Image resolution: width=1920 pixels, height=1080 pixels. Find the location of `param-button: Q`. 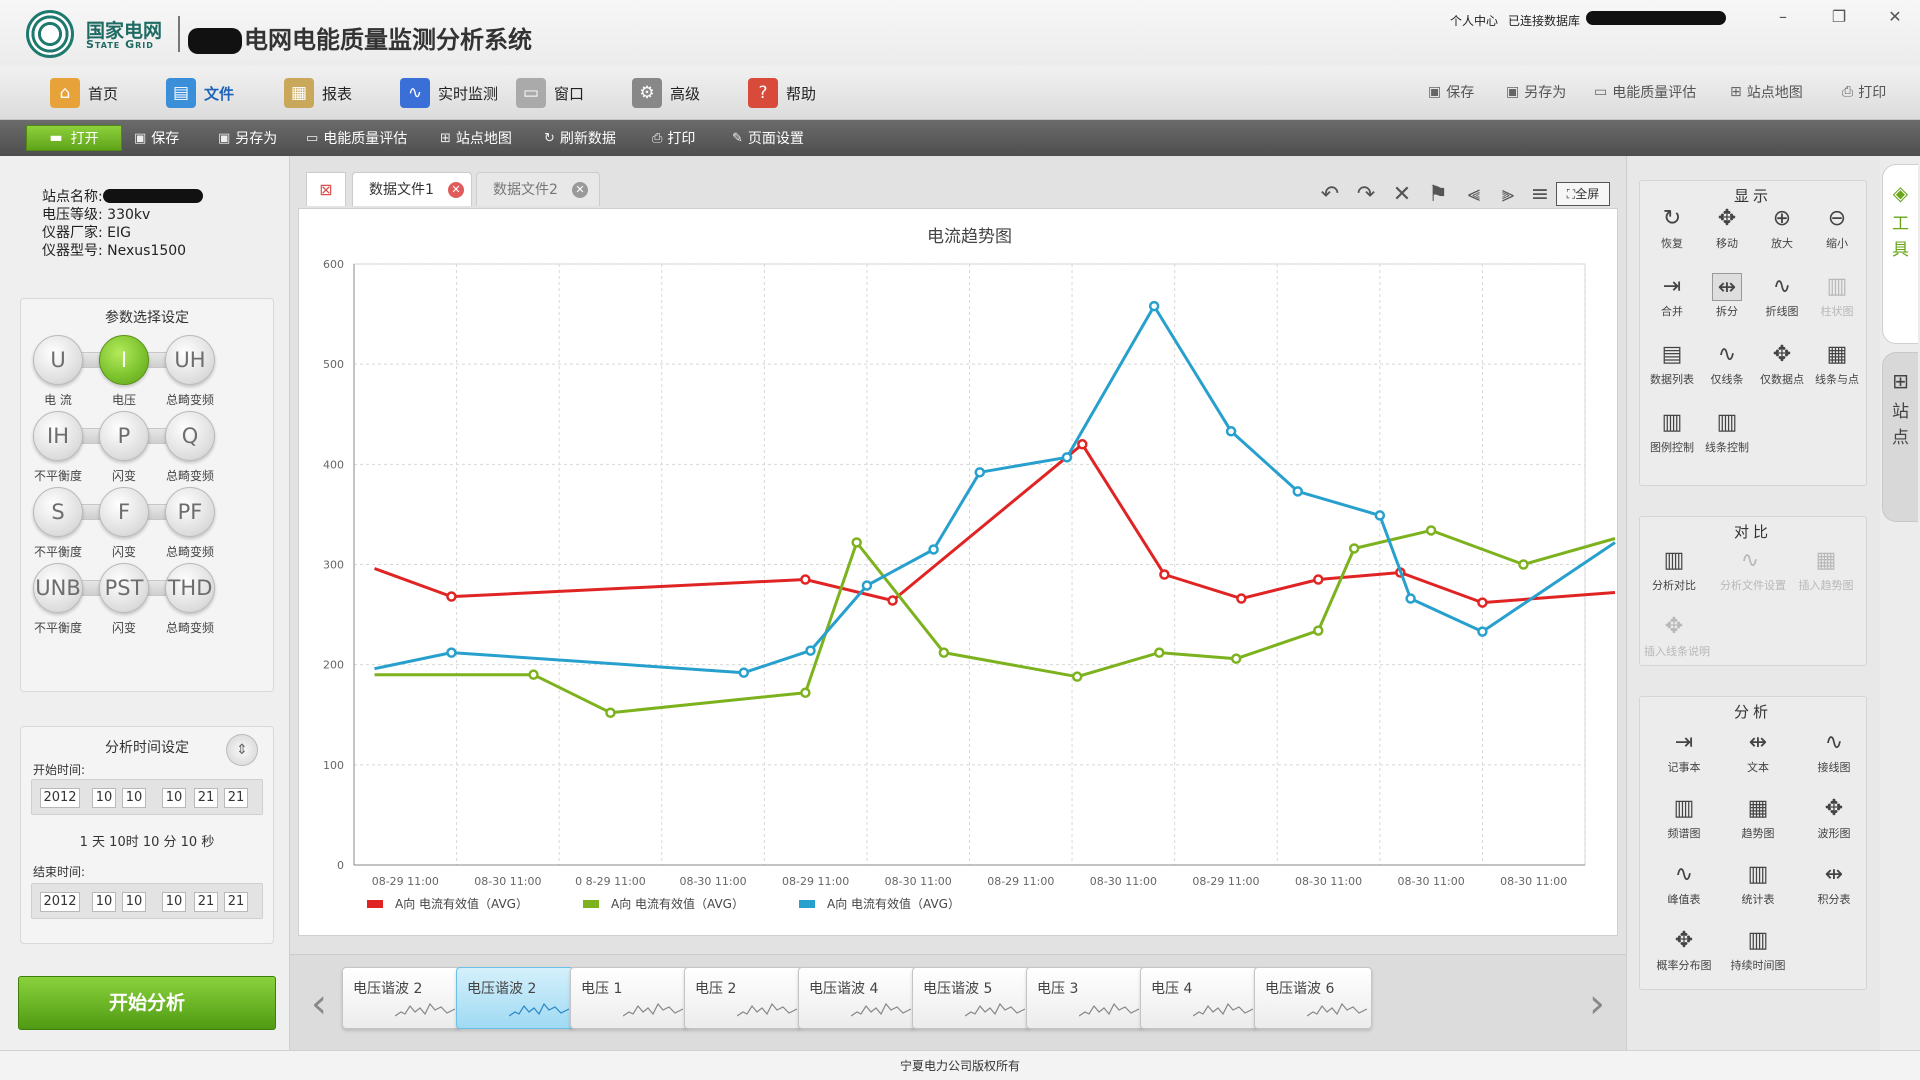

param-button: Q is located at coordinates (190, 436).